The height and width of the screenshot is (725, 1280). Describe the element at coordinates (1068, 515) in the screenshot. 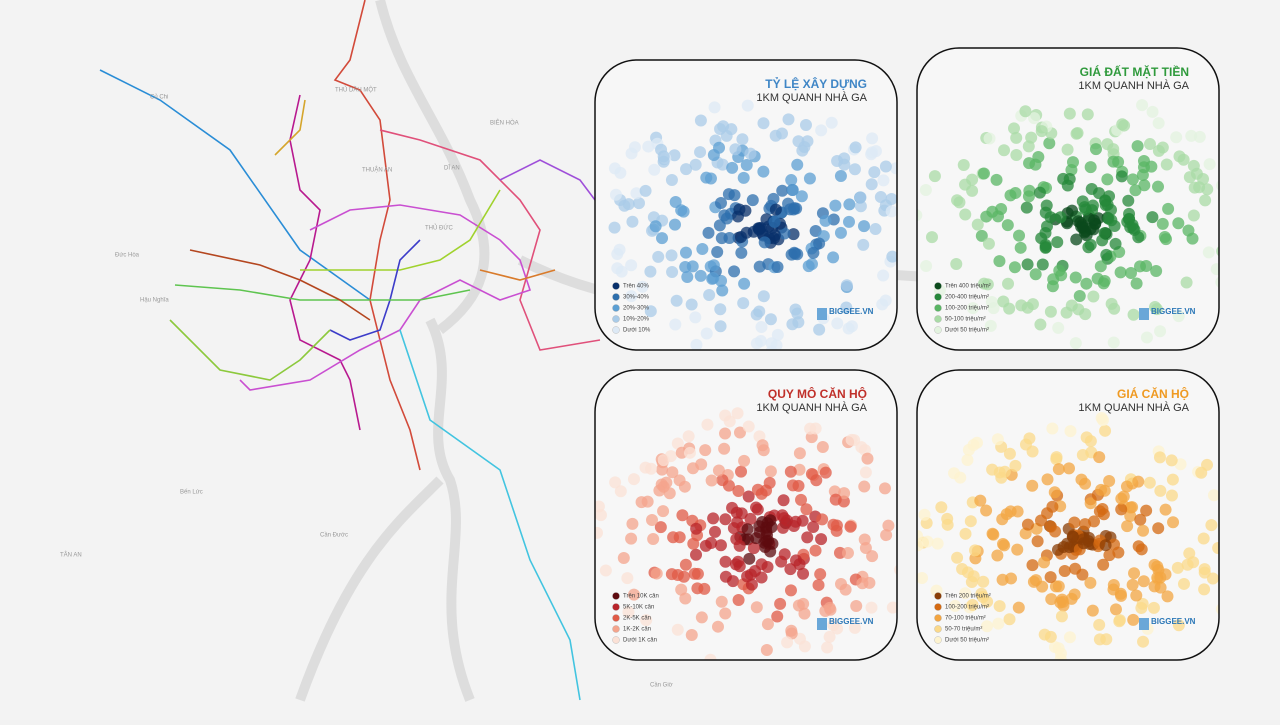

I see `panel-border` at that location.